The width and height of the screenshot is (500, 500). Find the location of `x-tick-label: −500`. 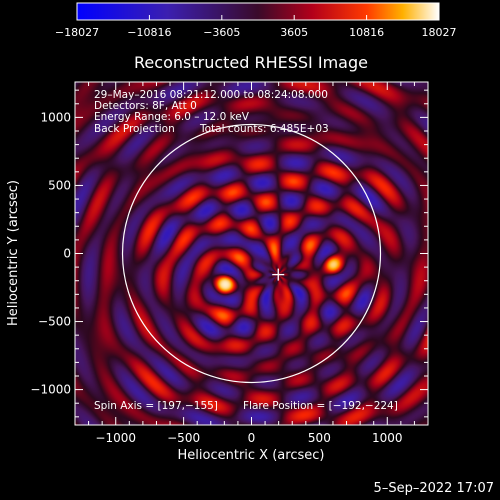

x-tick-label: −500 is located at coordinates (183, 438).